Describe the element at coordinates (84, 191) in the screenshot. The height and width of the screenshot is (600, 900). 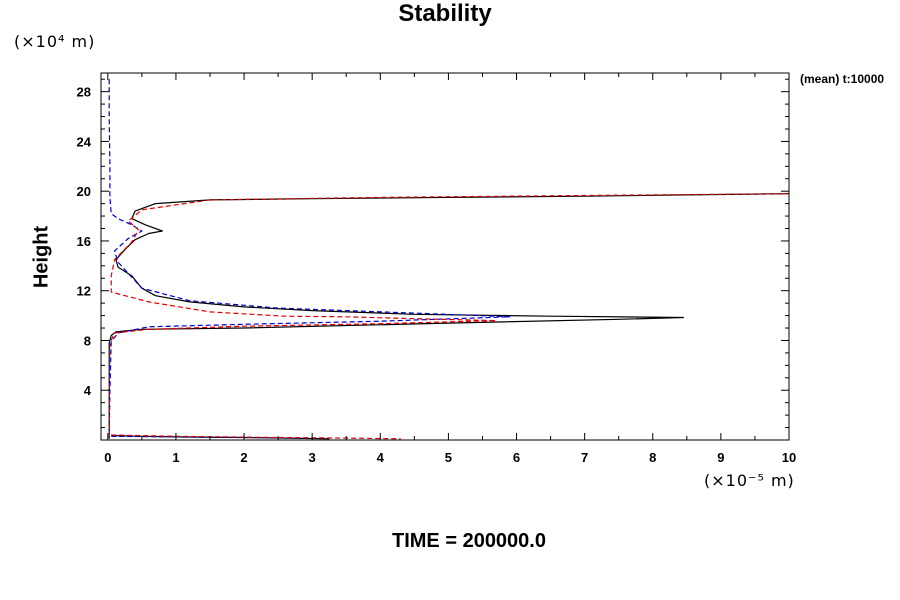
I see `y-tick-label: 20` at that location.